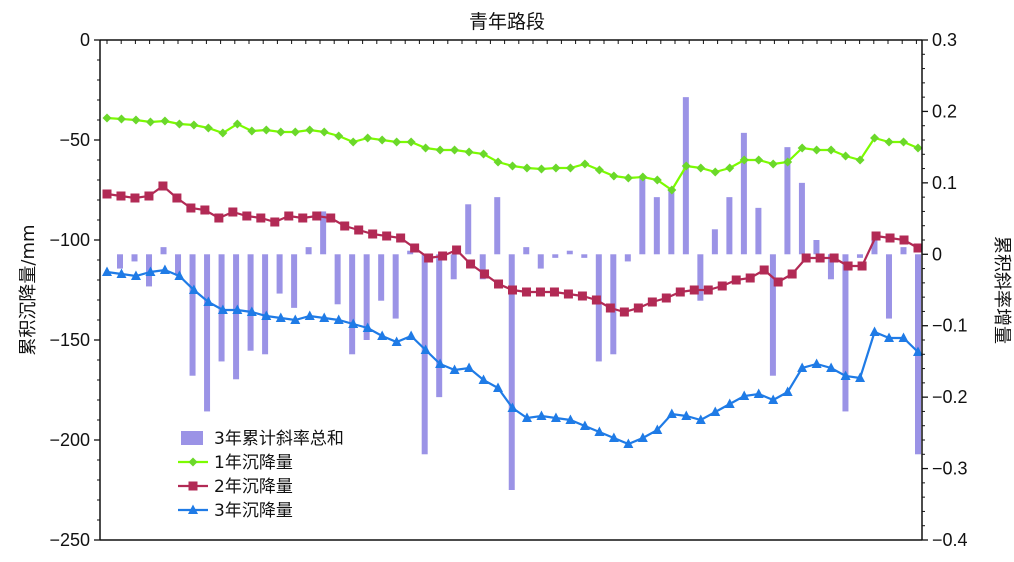 This screenshot has height=562, width=1014. What do you see at coordinates (69, 240) in the screenshot?
I see `y-tick-label-left: −100` at bounding box center [69, 240].